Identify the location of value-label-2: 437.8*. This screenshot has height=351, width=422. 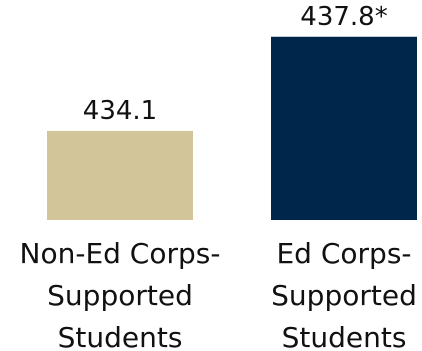
(343, 17).